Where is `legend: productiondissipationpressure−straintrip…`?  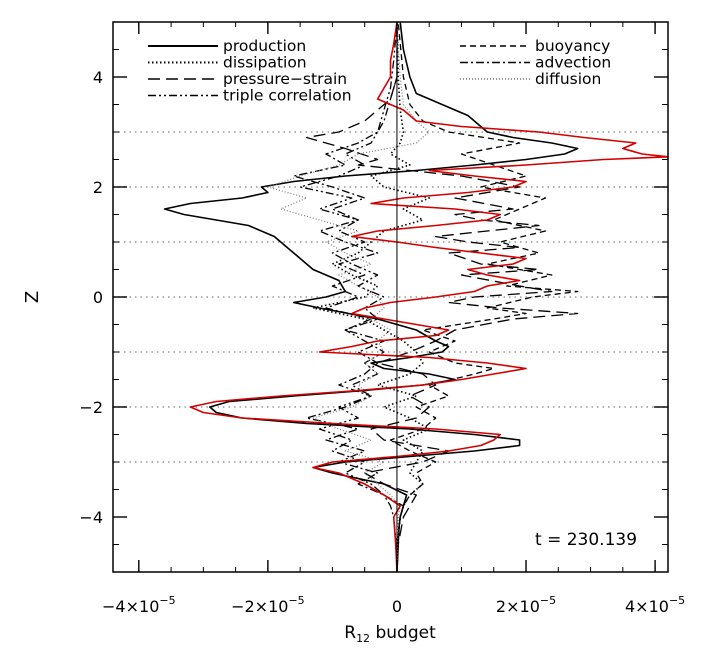
legend: productiondissipationpressure−straintrip… is located at coordinates (379, 71).